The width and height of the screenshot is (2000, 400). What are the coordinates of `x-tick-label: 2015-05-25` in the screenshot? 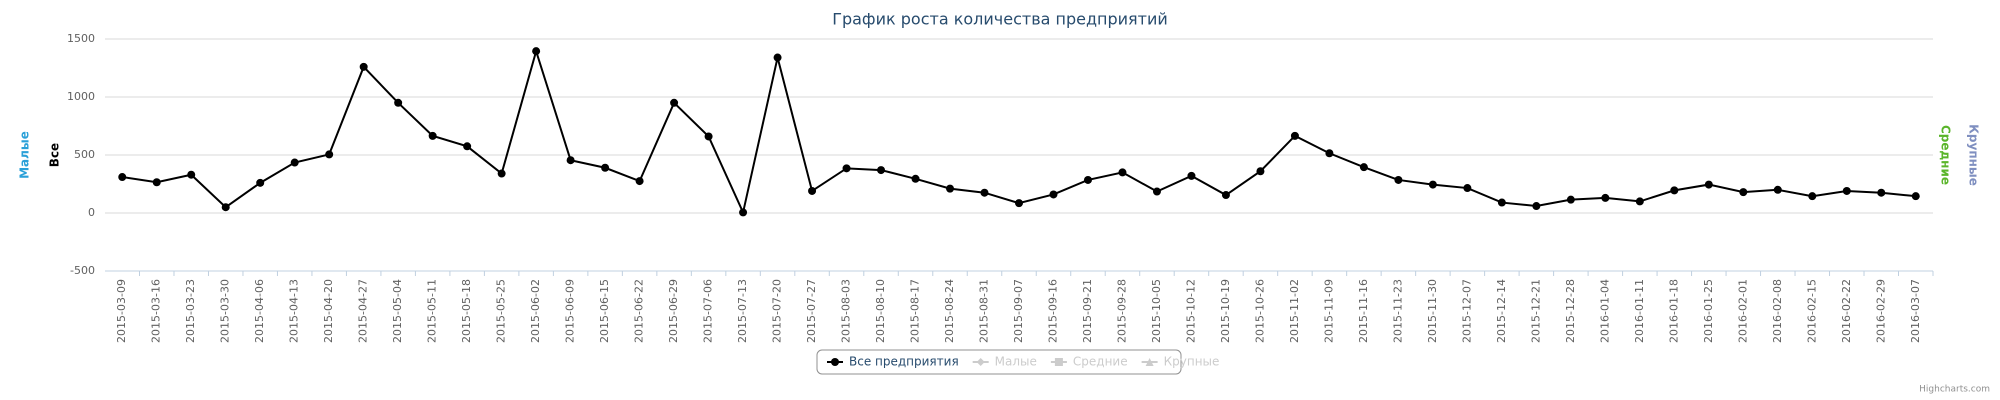 It's located at (501, 311).